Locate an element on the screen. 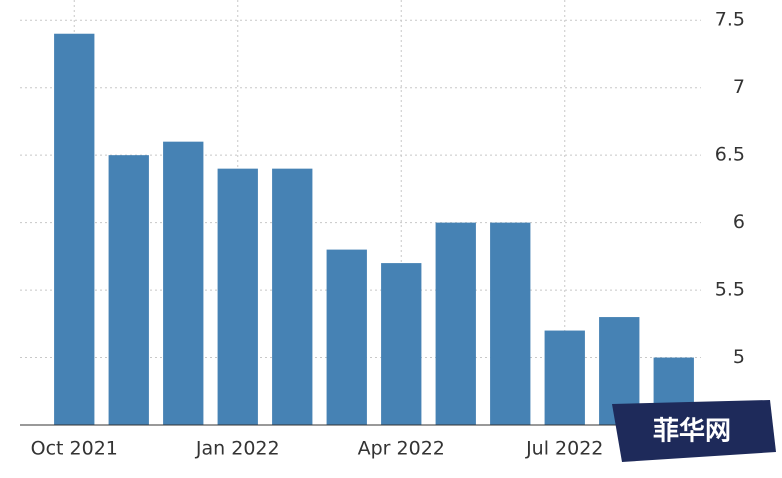 This screenshot has width=782, height=478. y-tick-label: 7 is located at coordinates (739, 87).